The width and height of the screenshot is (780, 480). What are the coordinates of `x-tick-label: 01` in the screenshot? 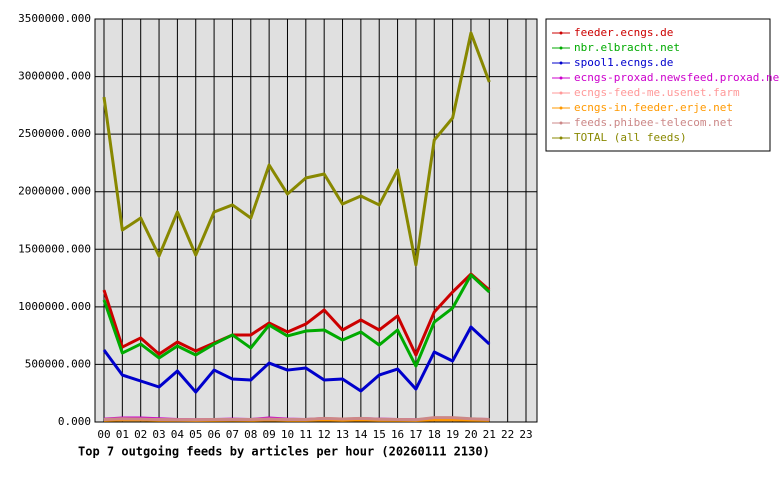 It's located at (122, 434).